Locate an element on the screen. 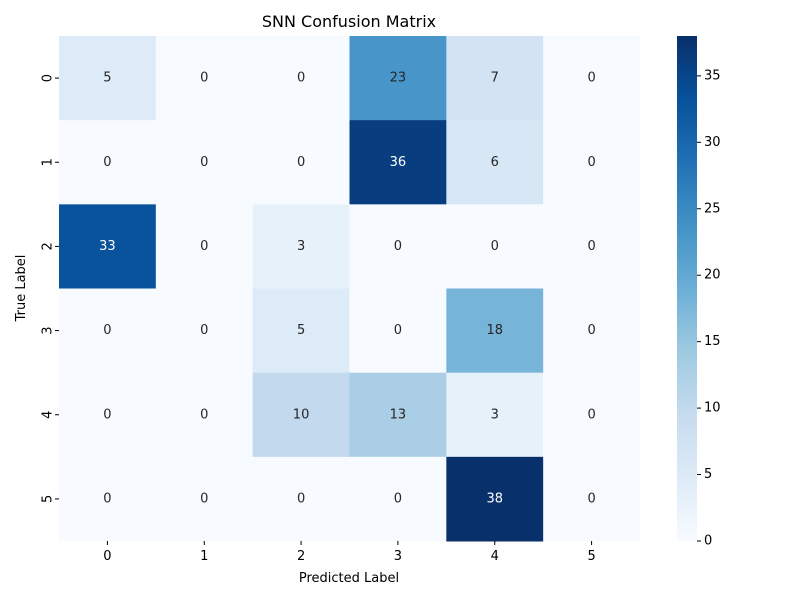  cell-value-label: 38 is located at coordinates (494, 498).